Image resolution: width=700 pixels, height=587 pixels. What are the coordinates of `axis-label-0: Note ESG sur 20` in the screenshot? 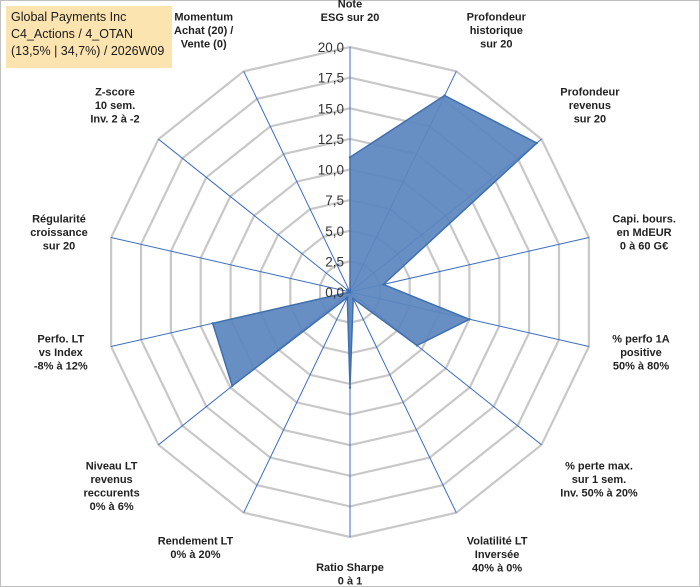 It's located at (350, 12).